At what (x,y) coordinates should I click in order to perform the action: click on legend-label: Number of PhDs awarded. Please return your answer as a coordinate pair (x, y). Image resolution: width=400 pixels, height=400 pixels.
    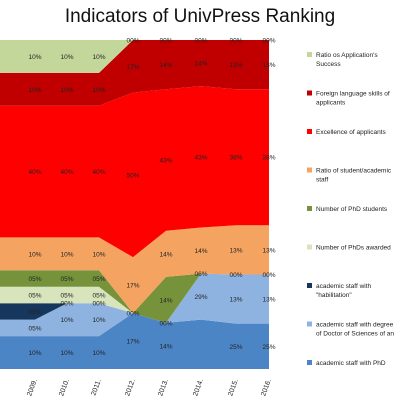
    Looking at the image, I should click on (353, 248).